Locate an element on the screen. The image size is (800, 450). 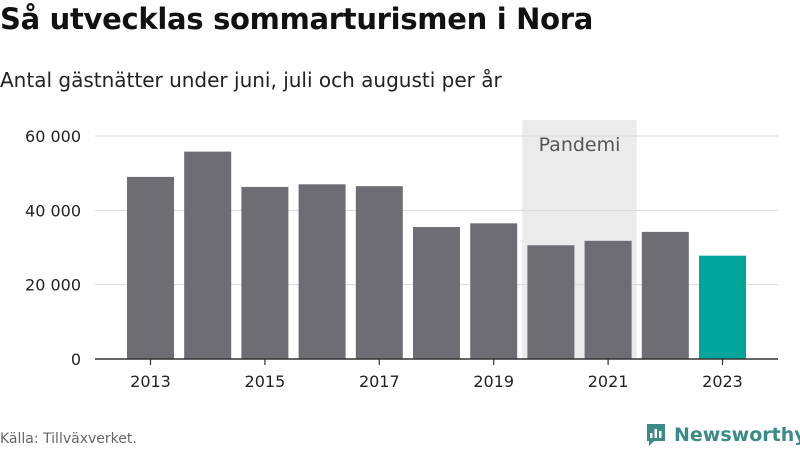
bar-2016 is located at coordinates (322, 271).